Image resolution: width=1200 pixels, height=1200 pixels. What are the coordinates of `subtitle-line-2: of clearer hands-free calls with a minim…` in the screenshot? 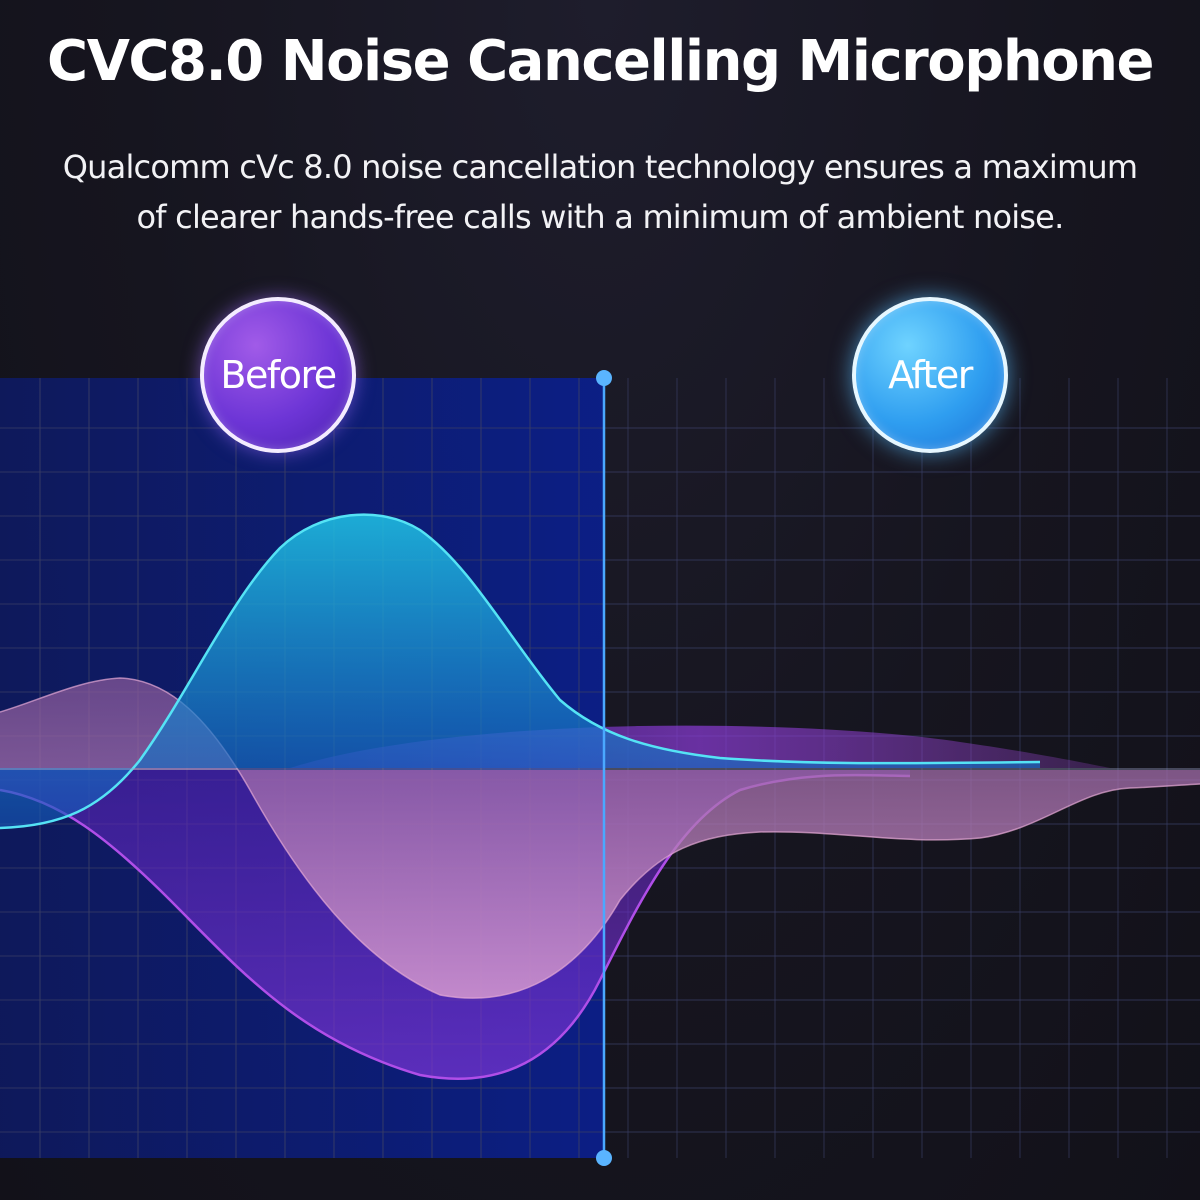 It's located at (600, 217).